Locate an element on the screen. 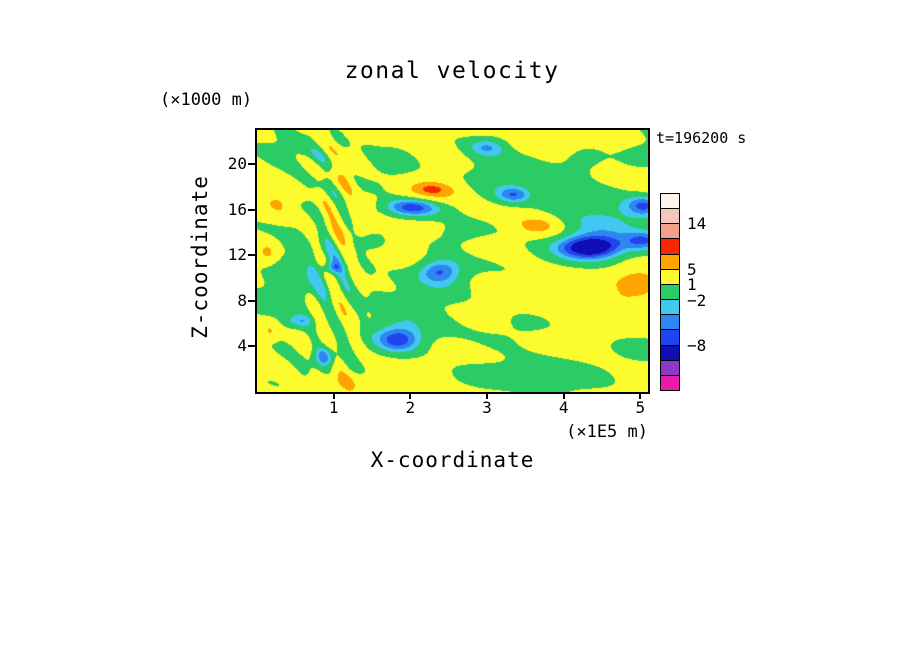  x-tick-label: 2 is located at coordinates (410, 407).